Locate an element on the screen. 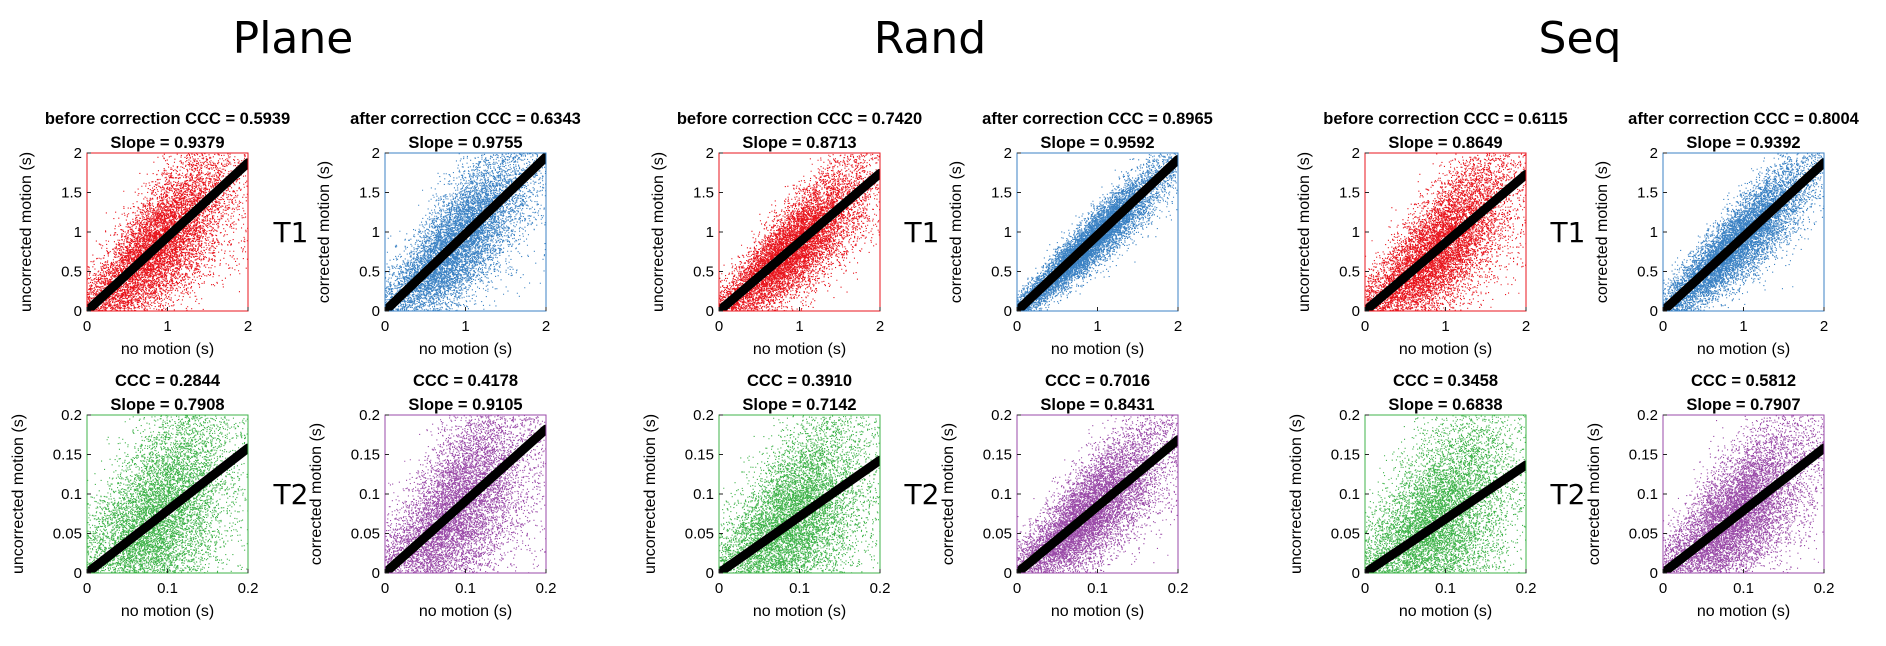 The height and width of the screenshot is (646, 1886). panel-title-slope: Slope = 0.9105 is located at coordinates (465, 405).